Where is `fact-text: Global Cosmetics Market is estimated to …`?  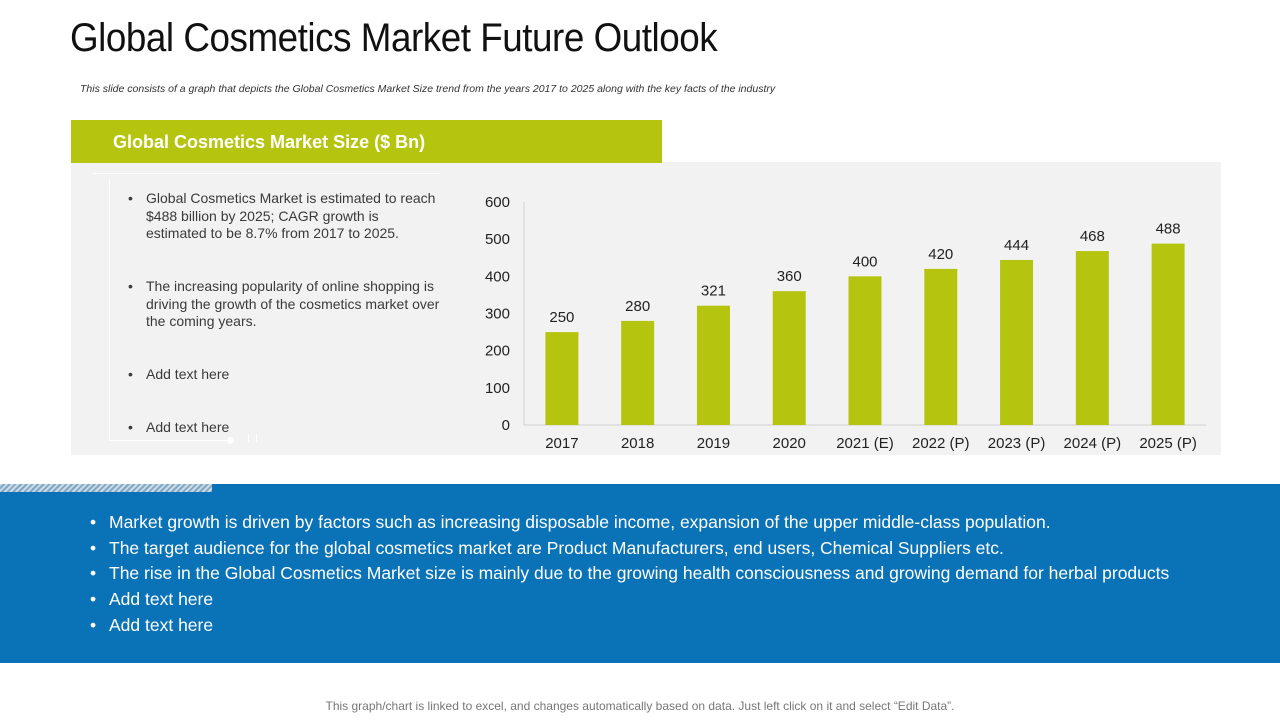
fact-text: Global Cosmetics Market is estimated to … is located at coordinates (291, 215).